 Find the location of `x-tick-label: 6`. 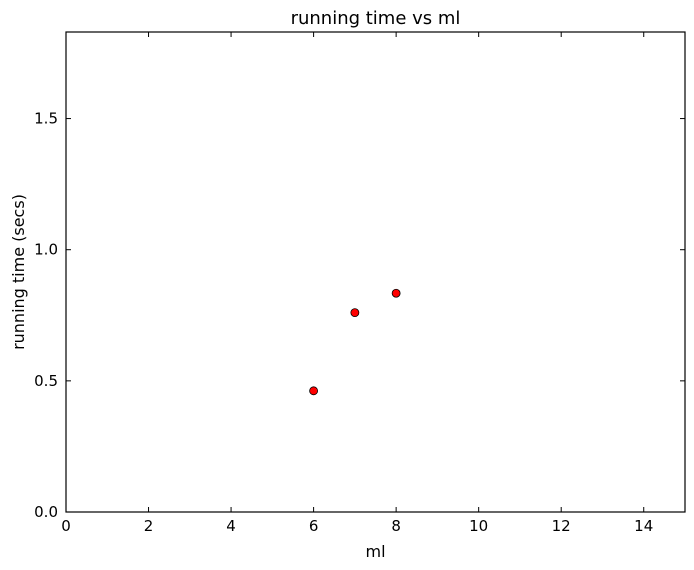

x-tick-label: 6 is located at coordinates (314, 526).